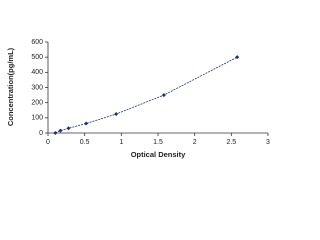 The height and width of the screenshot is (240, 320). What do you see at coordinates (121, 142) in the screenshot?
I see `x-tick-label: 1` at bounding box center [121, 142].